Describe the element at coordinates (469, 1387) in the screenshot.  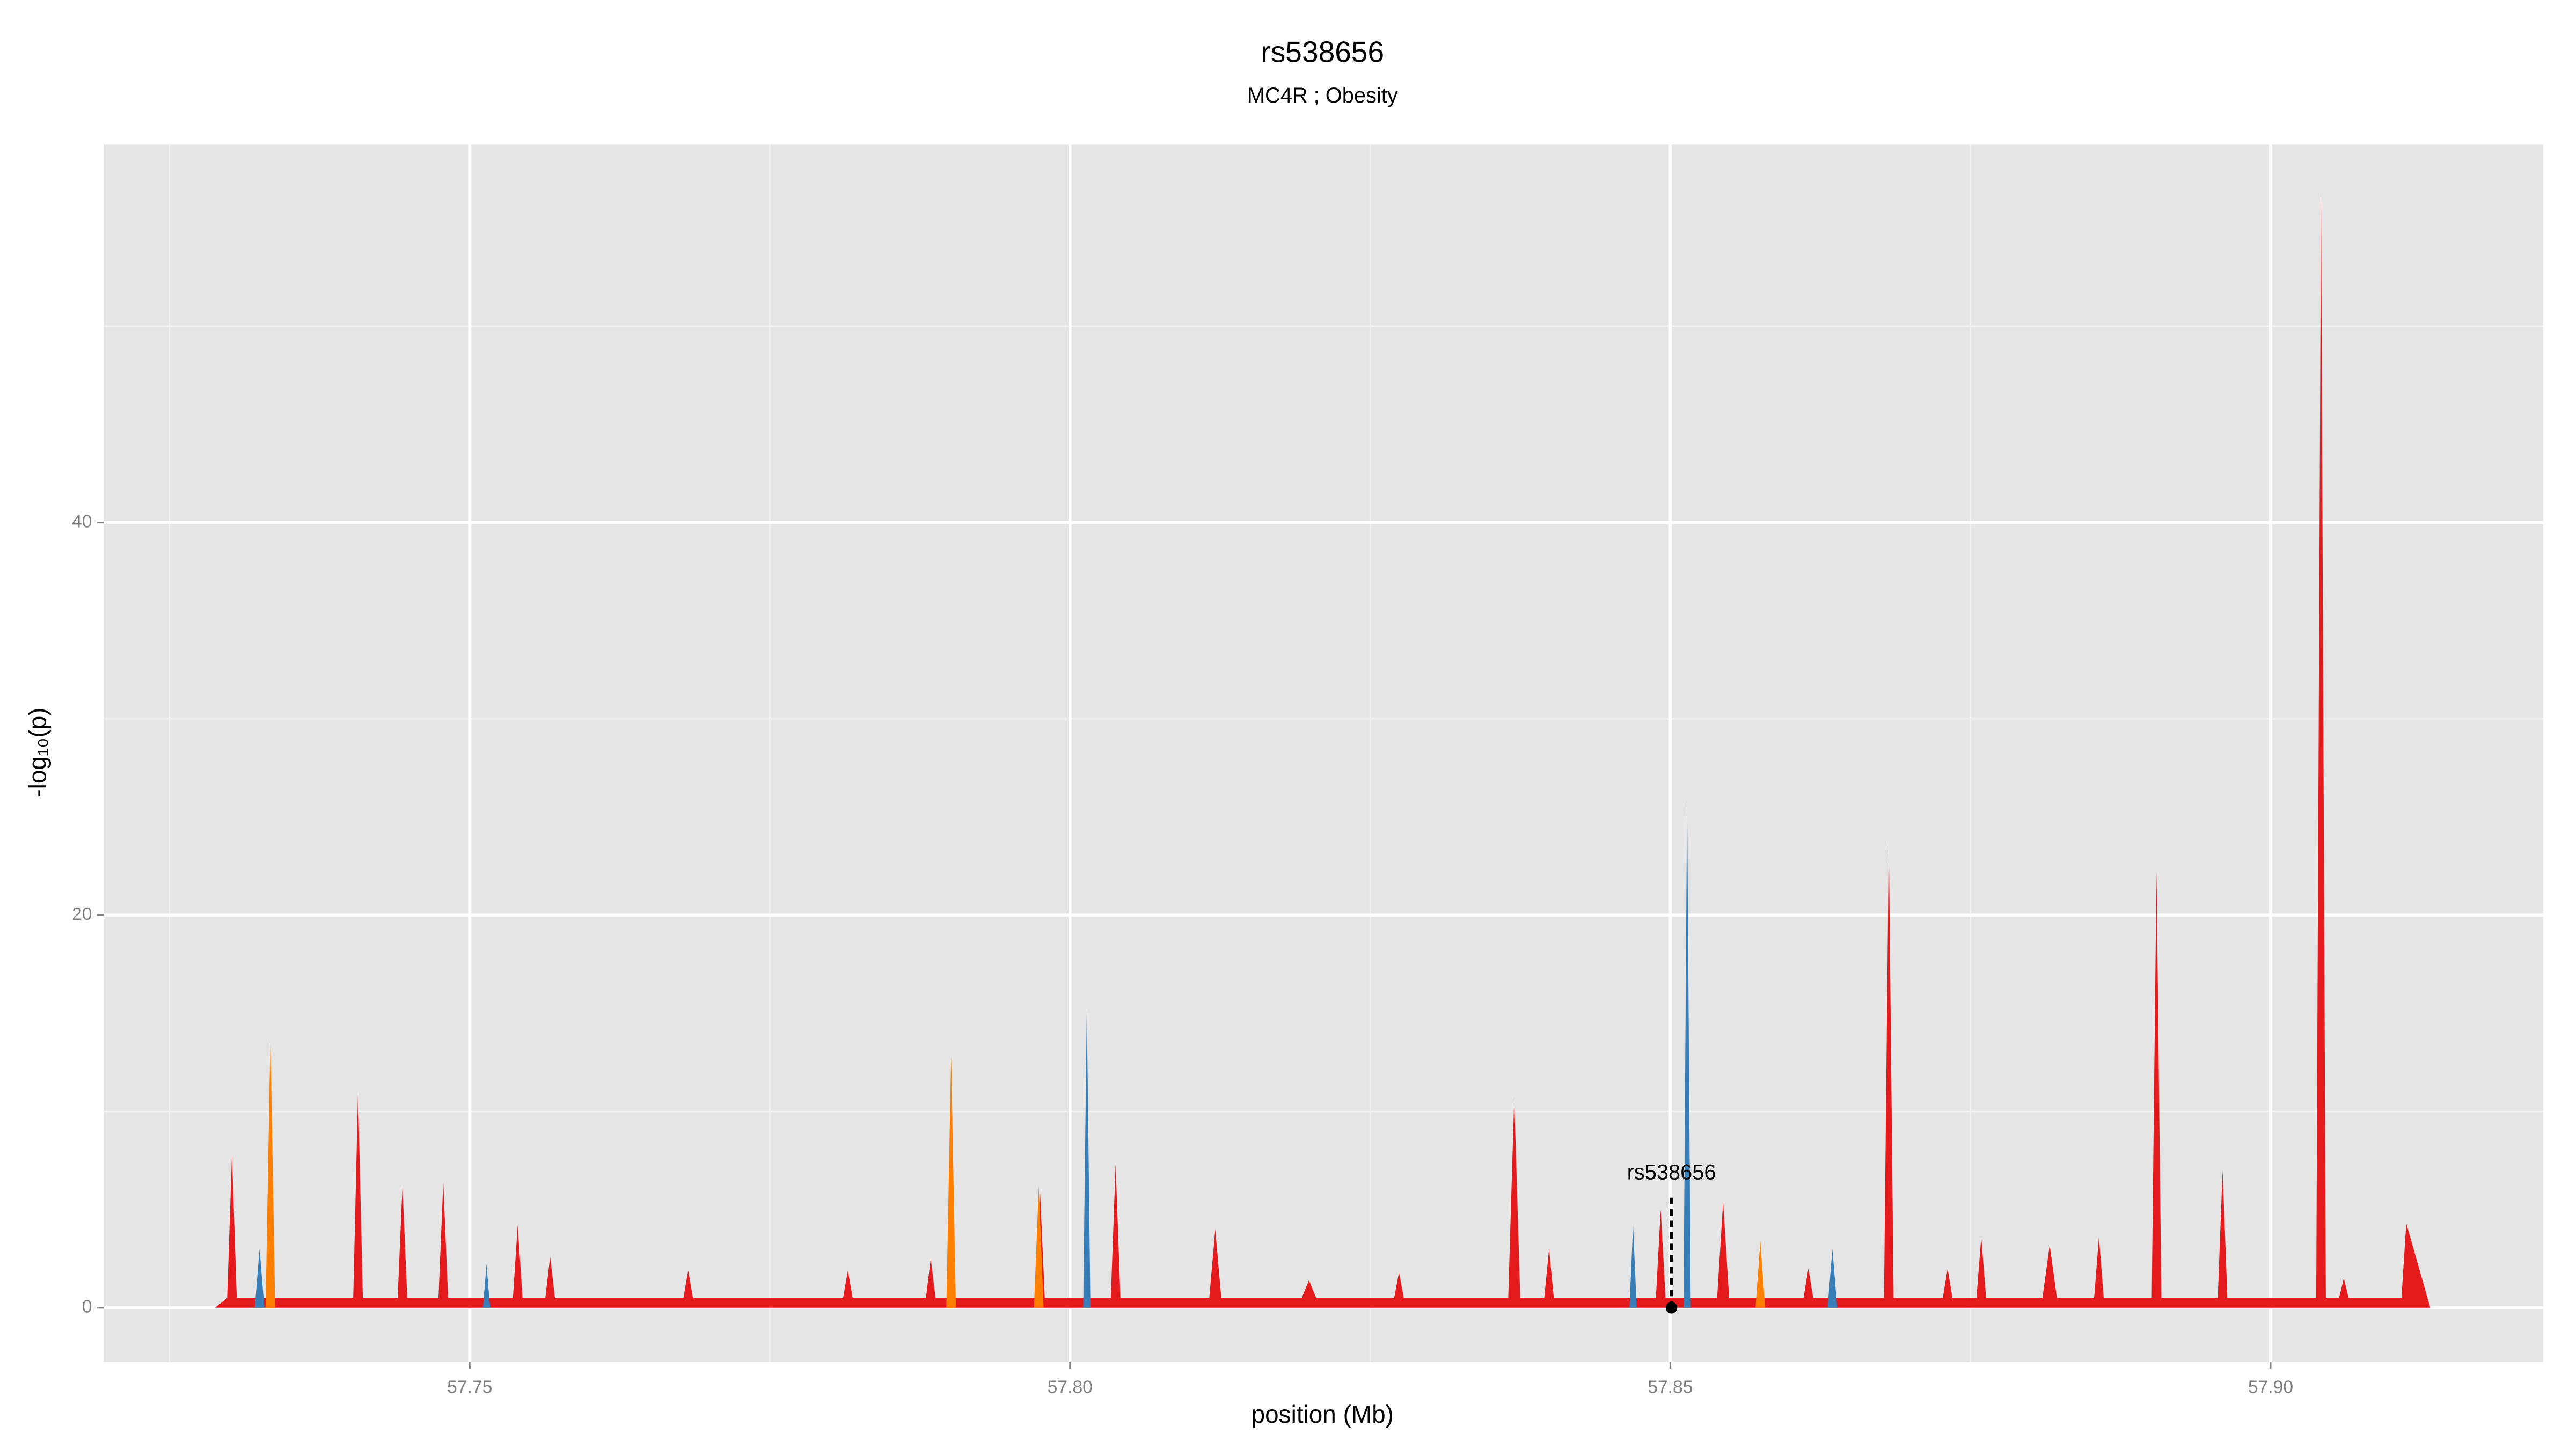
I see `x-tick-label: 57.75` at that location.